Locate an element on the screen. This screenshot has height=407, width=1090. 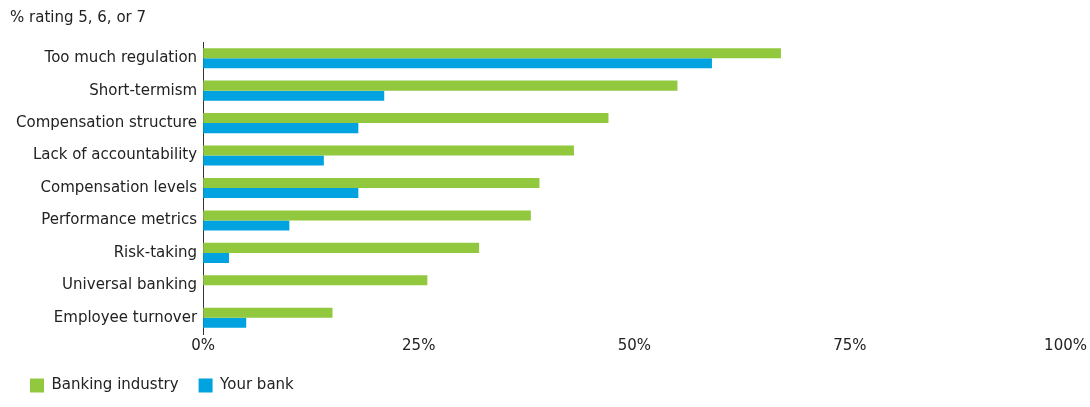
y-tick-label: Compensation structure is located at coordinates (106, 122).